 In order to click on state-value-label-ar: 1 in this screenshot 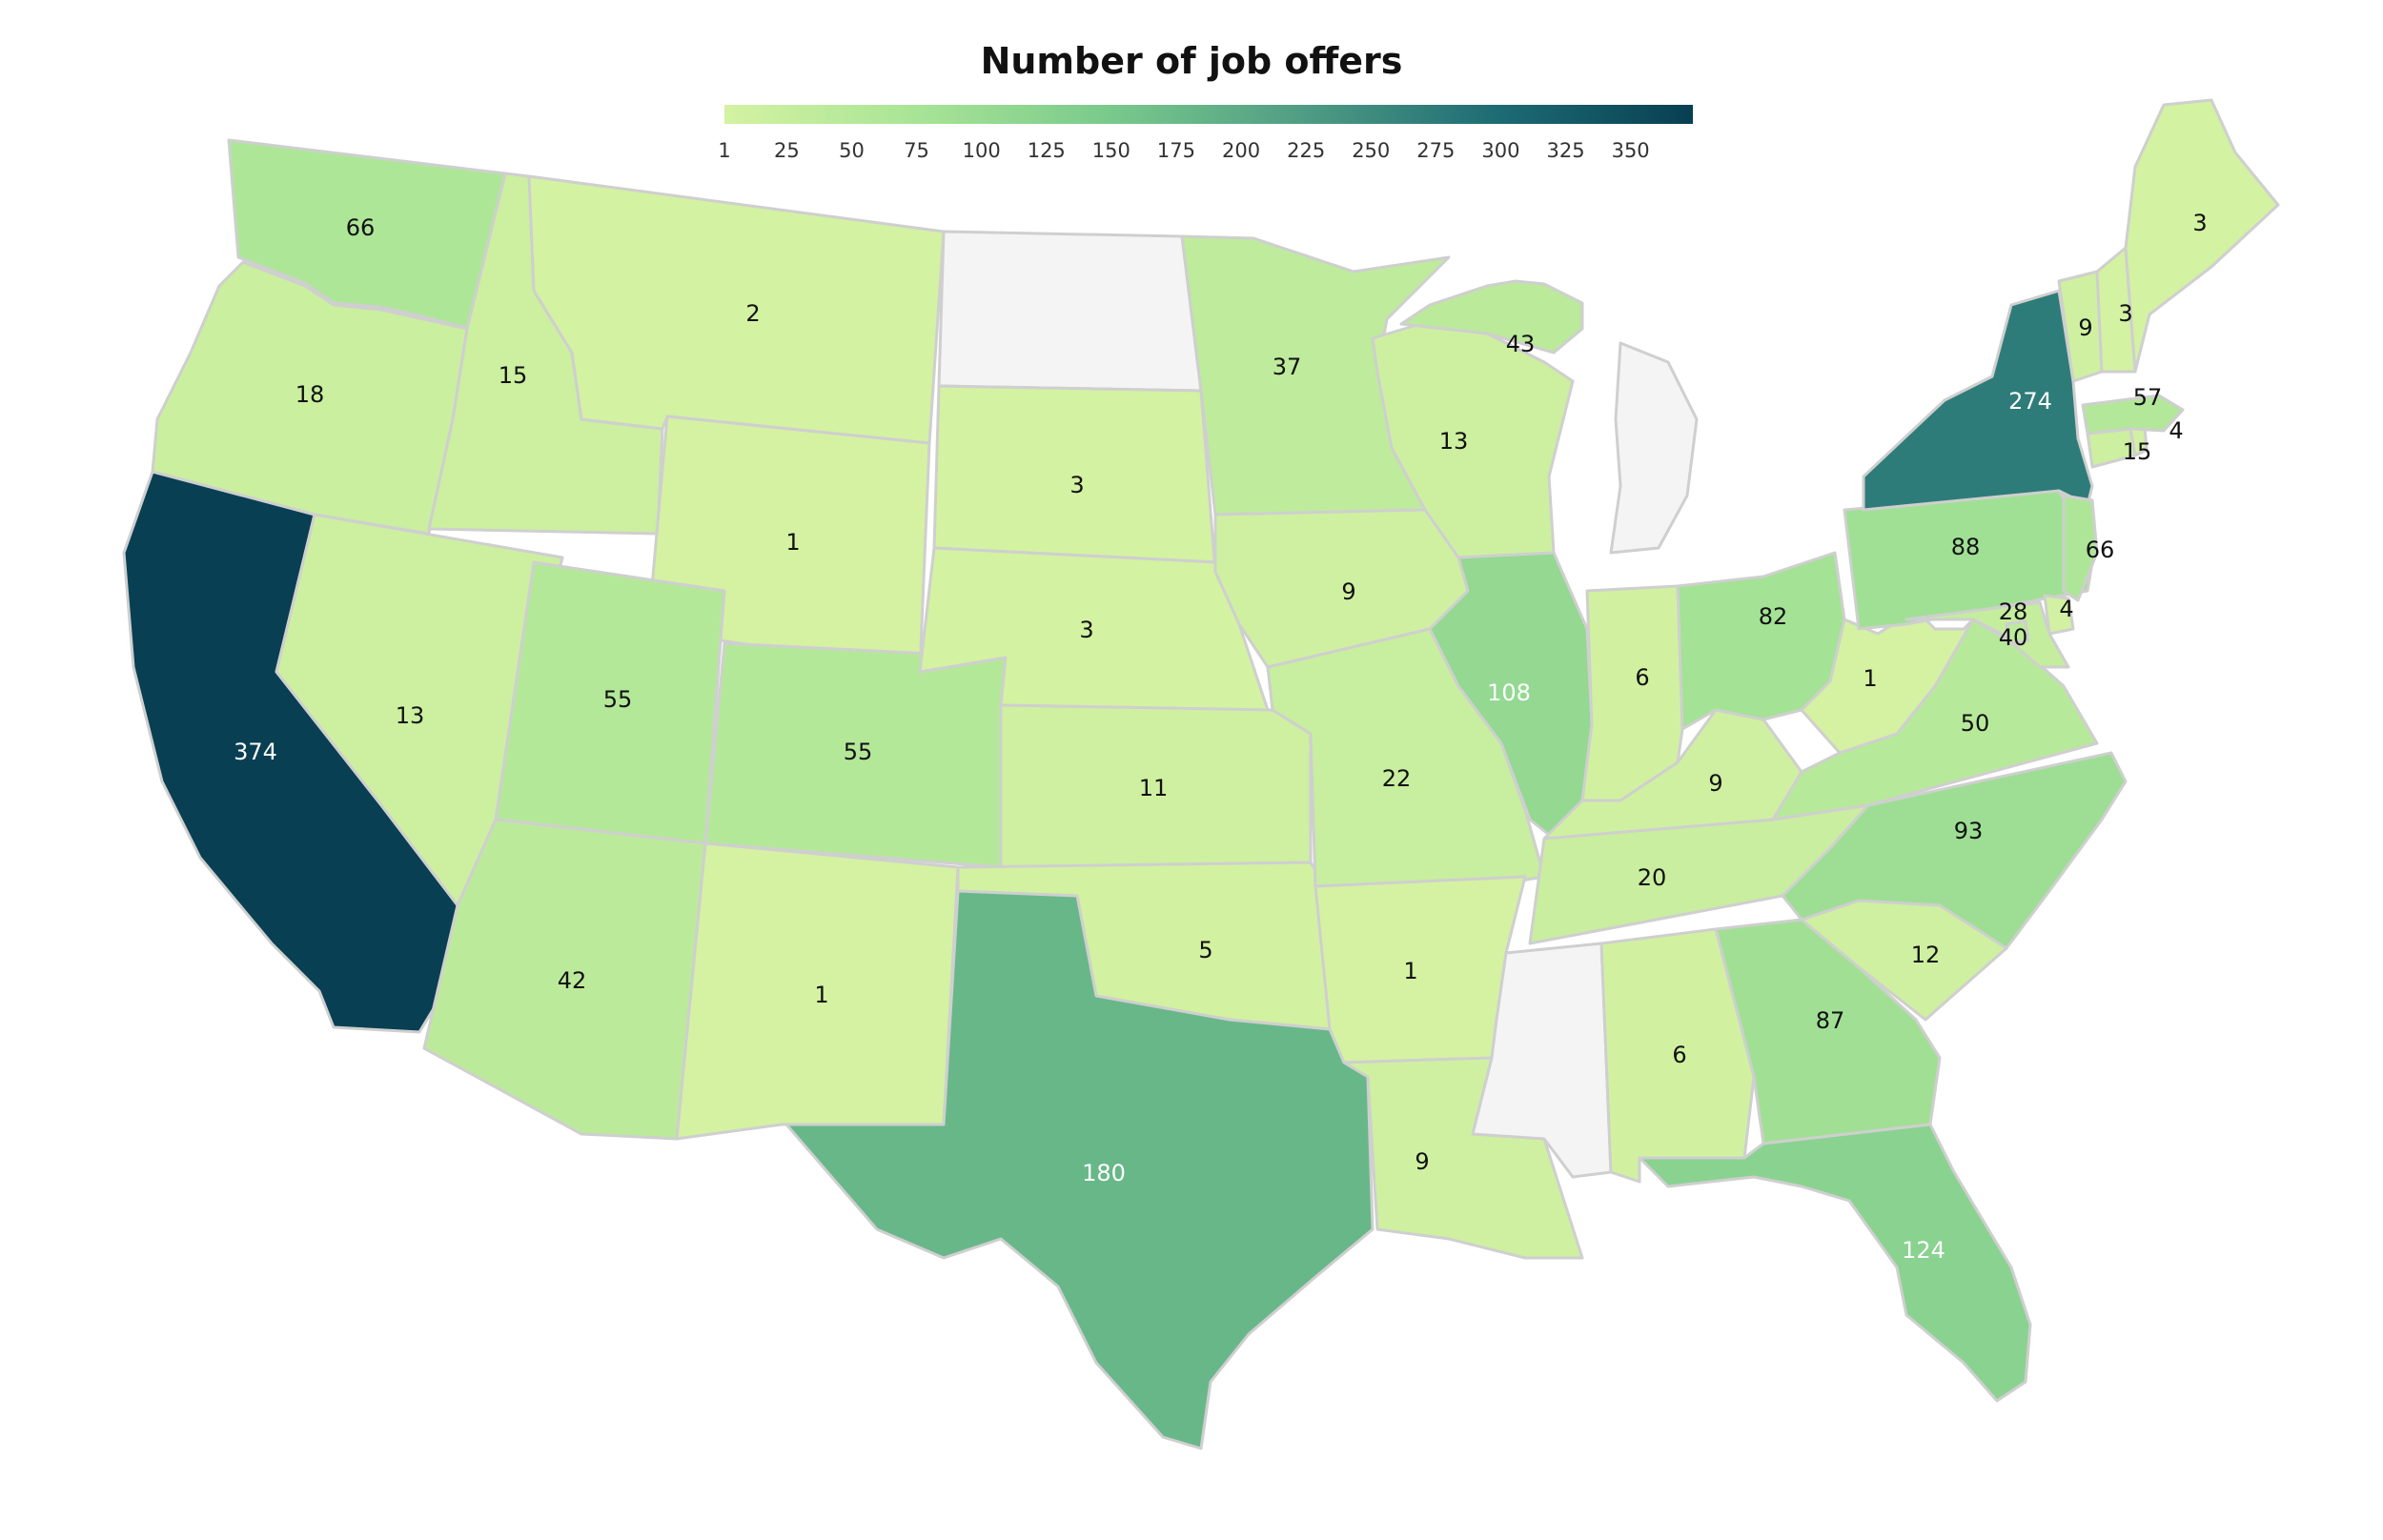, I will do `click(1410, 971)`.